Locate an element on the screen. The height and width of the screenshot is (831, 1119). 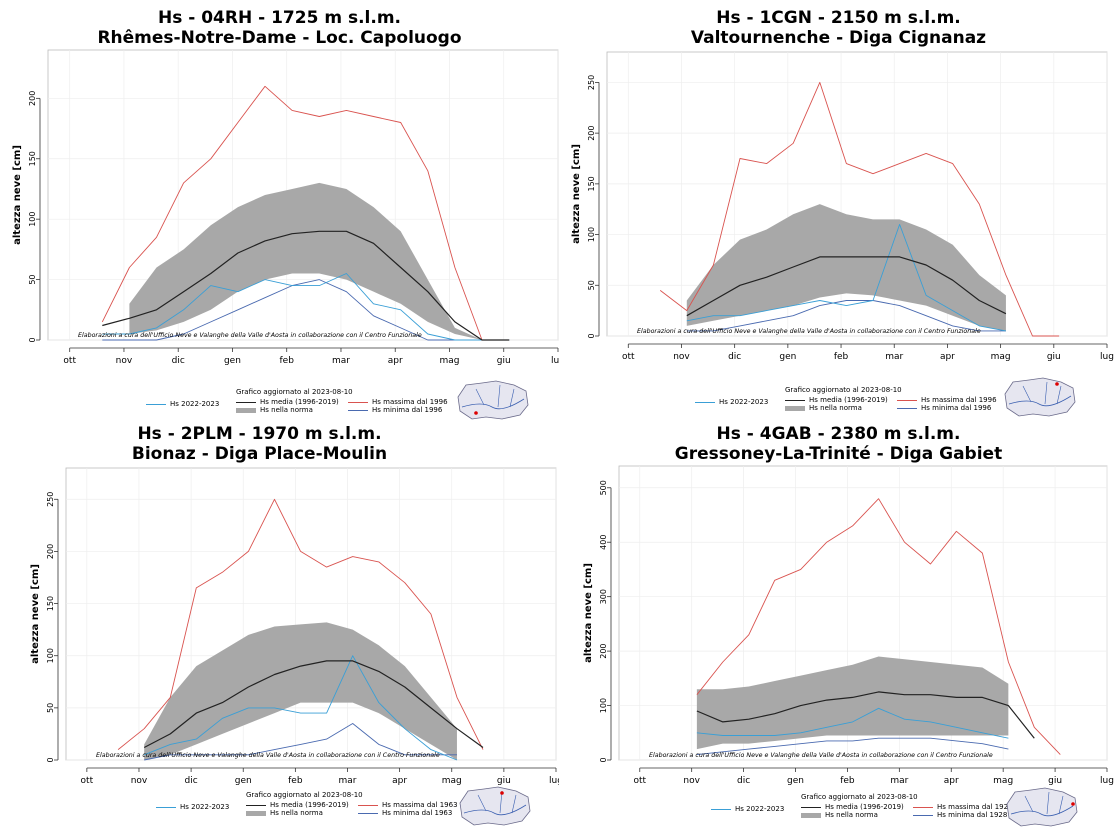
chart-title: Hs - 04RH - 1725 m s.l.m. is located at coordinates (279, 18).